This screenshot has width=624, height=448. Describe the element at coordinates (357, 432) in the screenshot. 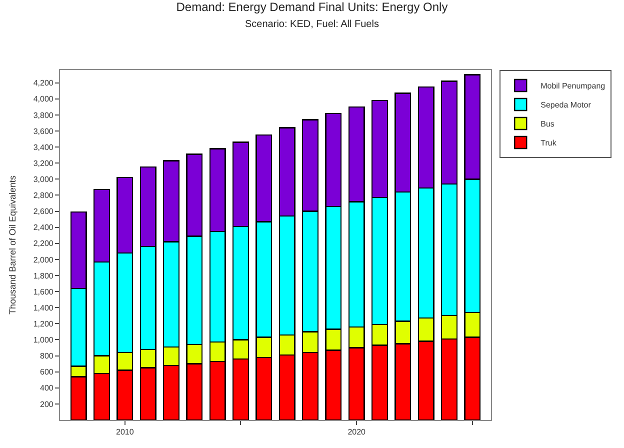

I see `x-tick-label: 2020` at that location.